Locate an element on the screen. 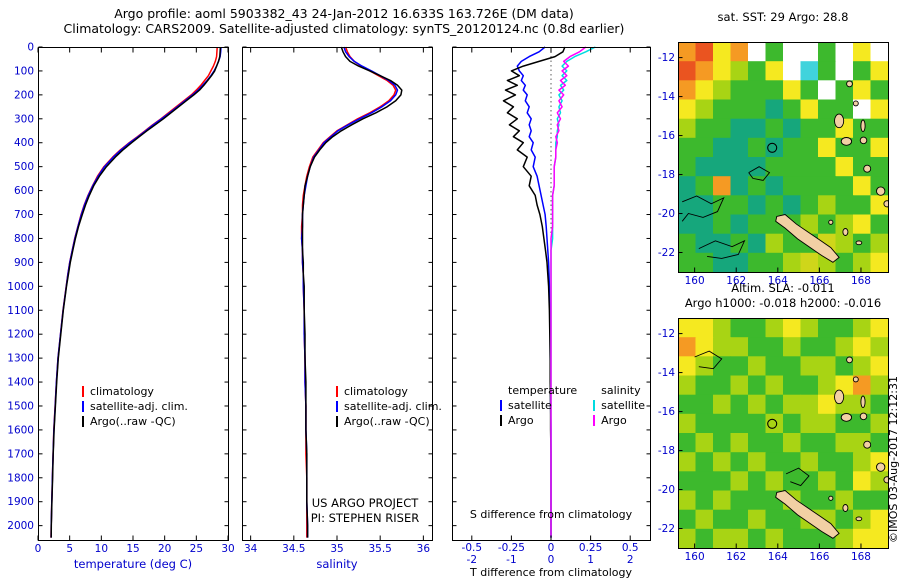 The width and height of the screenshot is (900, 580). svg-text: 25 is located at coordinates (196, 549).